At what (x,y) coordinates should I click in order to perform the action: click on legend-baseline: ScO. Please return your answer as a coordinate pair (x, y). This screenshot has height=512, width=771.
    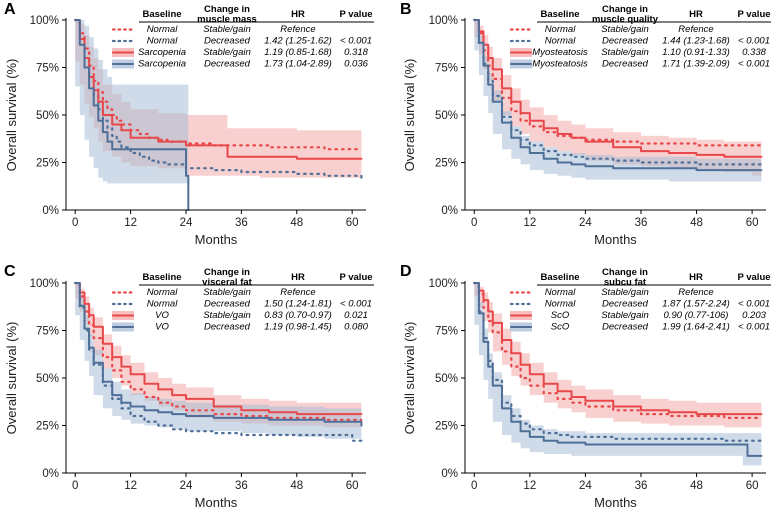
    Looking at the image, I should click on (560, 327).